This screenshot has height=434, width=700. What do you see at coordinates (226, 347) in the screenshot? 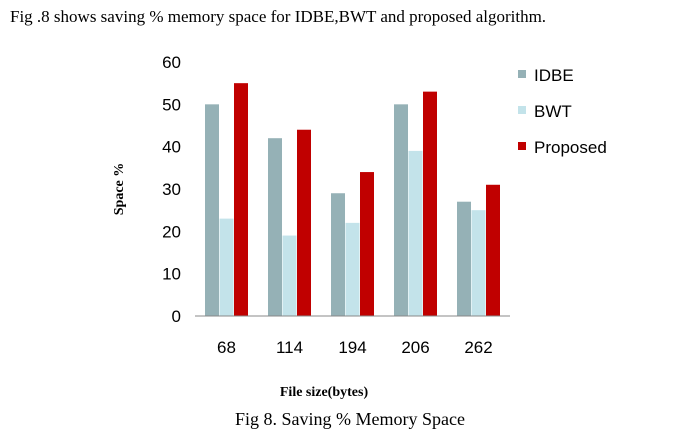
I see `x-tick-label: 68` at bounding box center [226, 347].